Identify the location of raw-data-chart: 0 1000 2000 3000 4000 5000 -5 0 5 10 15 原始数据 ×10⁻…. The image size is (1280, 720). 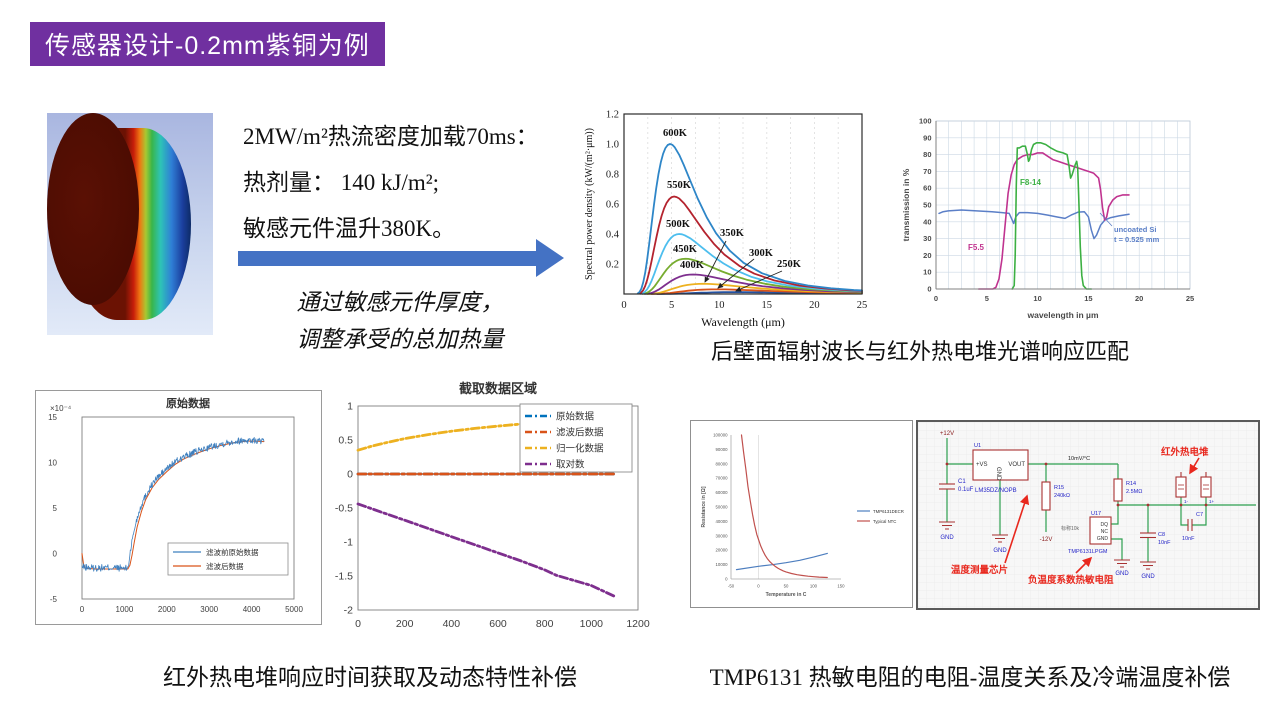
(175, 505).